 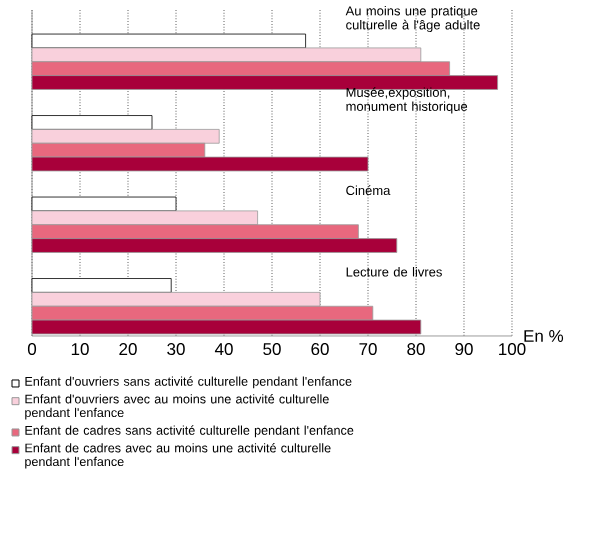 What do you see at coordinates (544, 336) in the screenshot?
I see `x-axis-title: En %` at bounding box center [544, 336].